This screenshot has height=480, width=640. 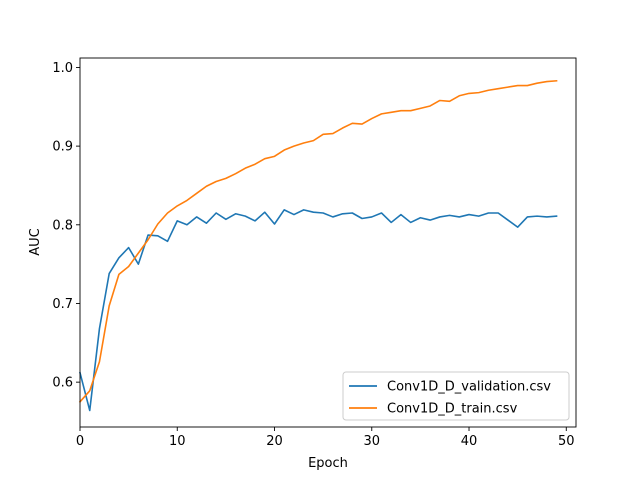 I want to click on y-tick-label: 1.0, so click(x=62, y=68).